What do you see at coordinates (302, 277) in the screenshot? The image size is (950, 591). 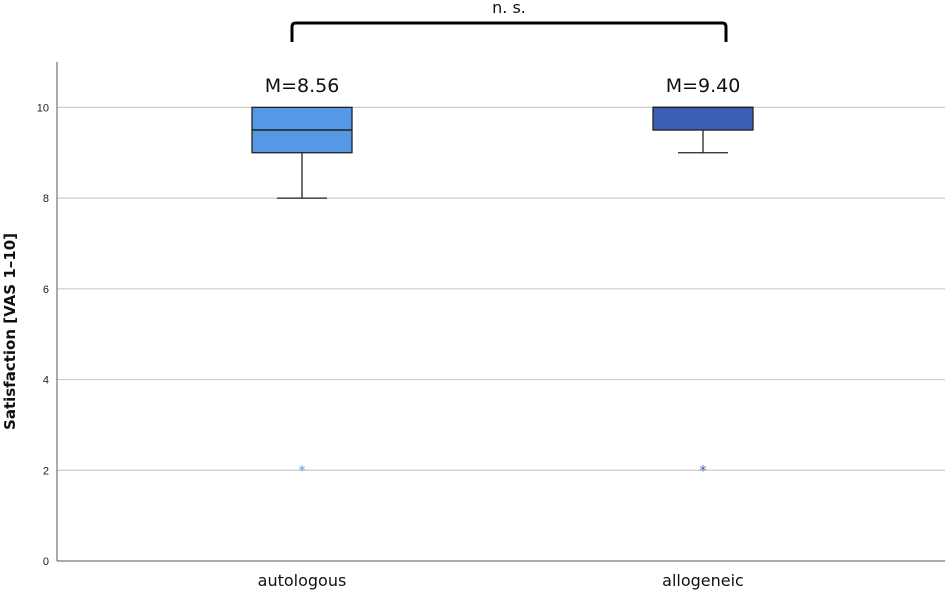 I see `box-autologous: * M=8.56` at bounding box center [302, 277].